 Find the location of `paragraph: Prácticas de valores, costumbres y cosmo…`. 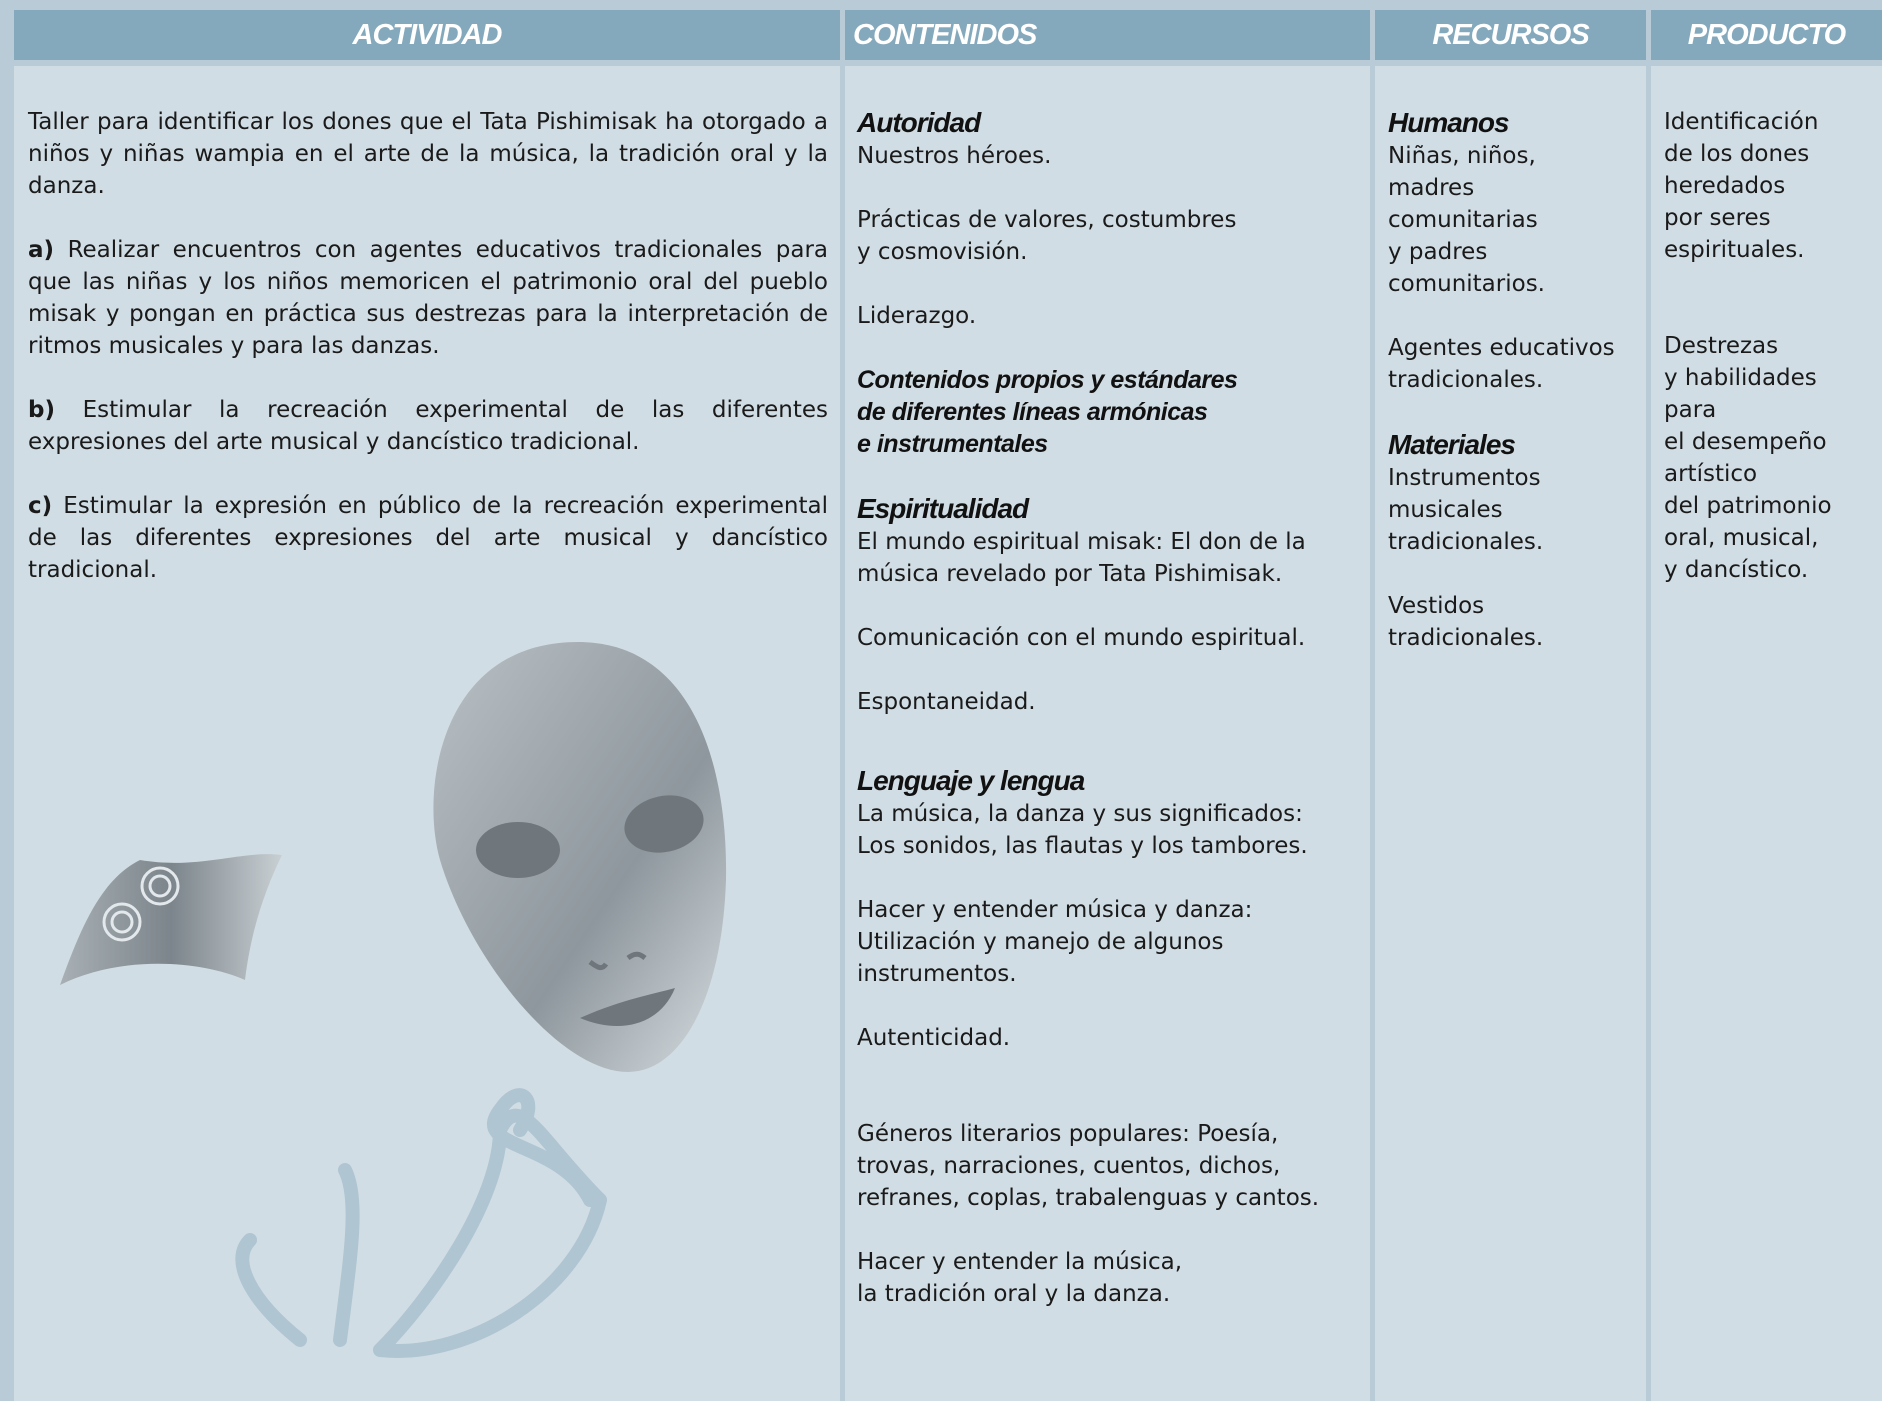

paragraph: Prácticas de valores, costumbres y cosmo… is located at coordinates (1047, 236).